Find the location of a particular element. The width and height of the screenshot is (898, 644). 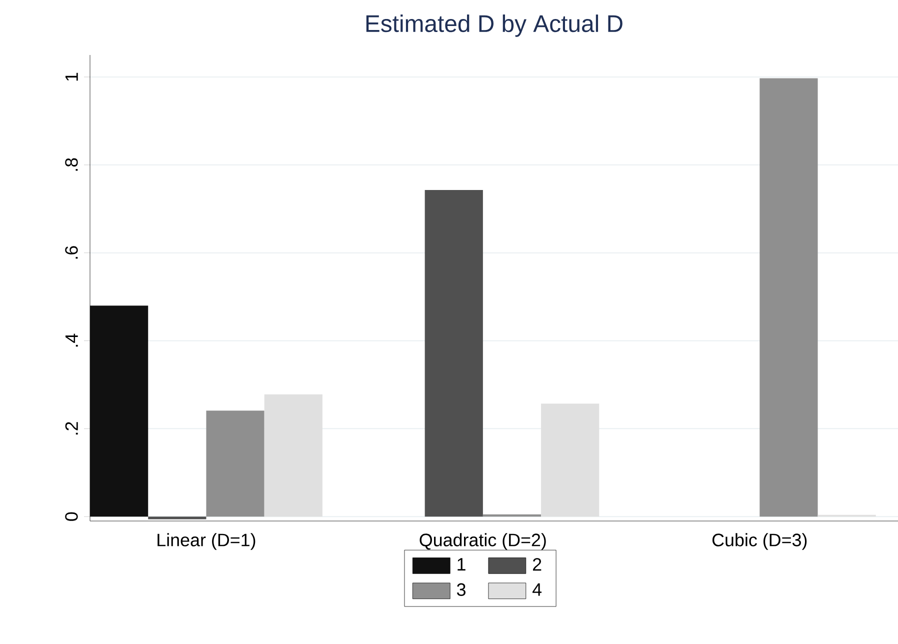

x-tick-label: Linear (D=1) is located at coordinates (207, 541).